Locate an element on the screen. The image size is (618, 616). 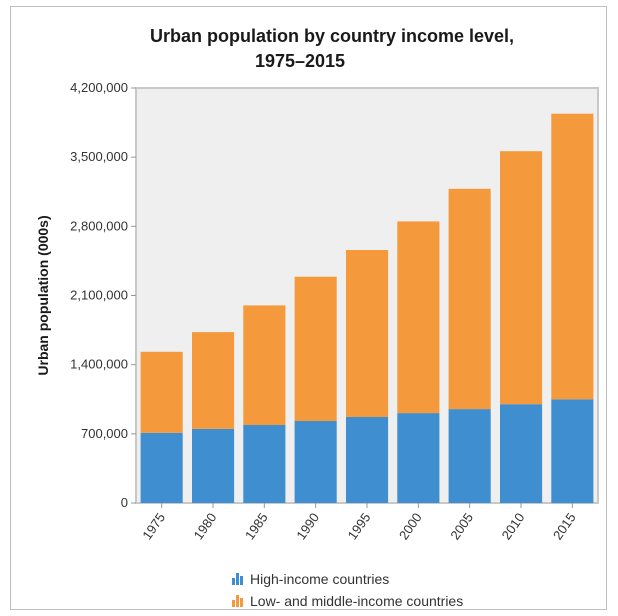
bar-low-middle-income-1980 is located at coordinates (213, 380).